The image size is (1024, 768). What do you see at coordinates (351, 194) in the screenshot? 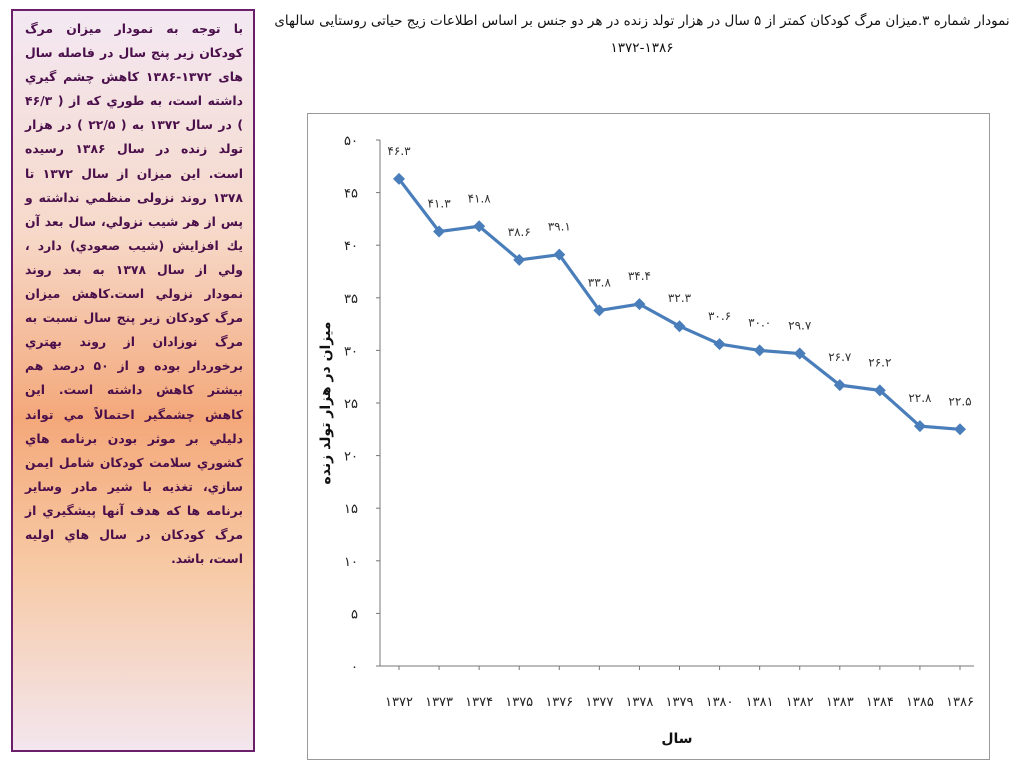
I see `y-tick-label: ۴۵` at bounding box center [351, 194].